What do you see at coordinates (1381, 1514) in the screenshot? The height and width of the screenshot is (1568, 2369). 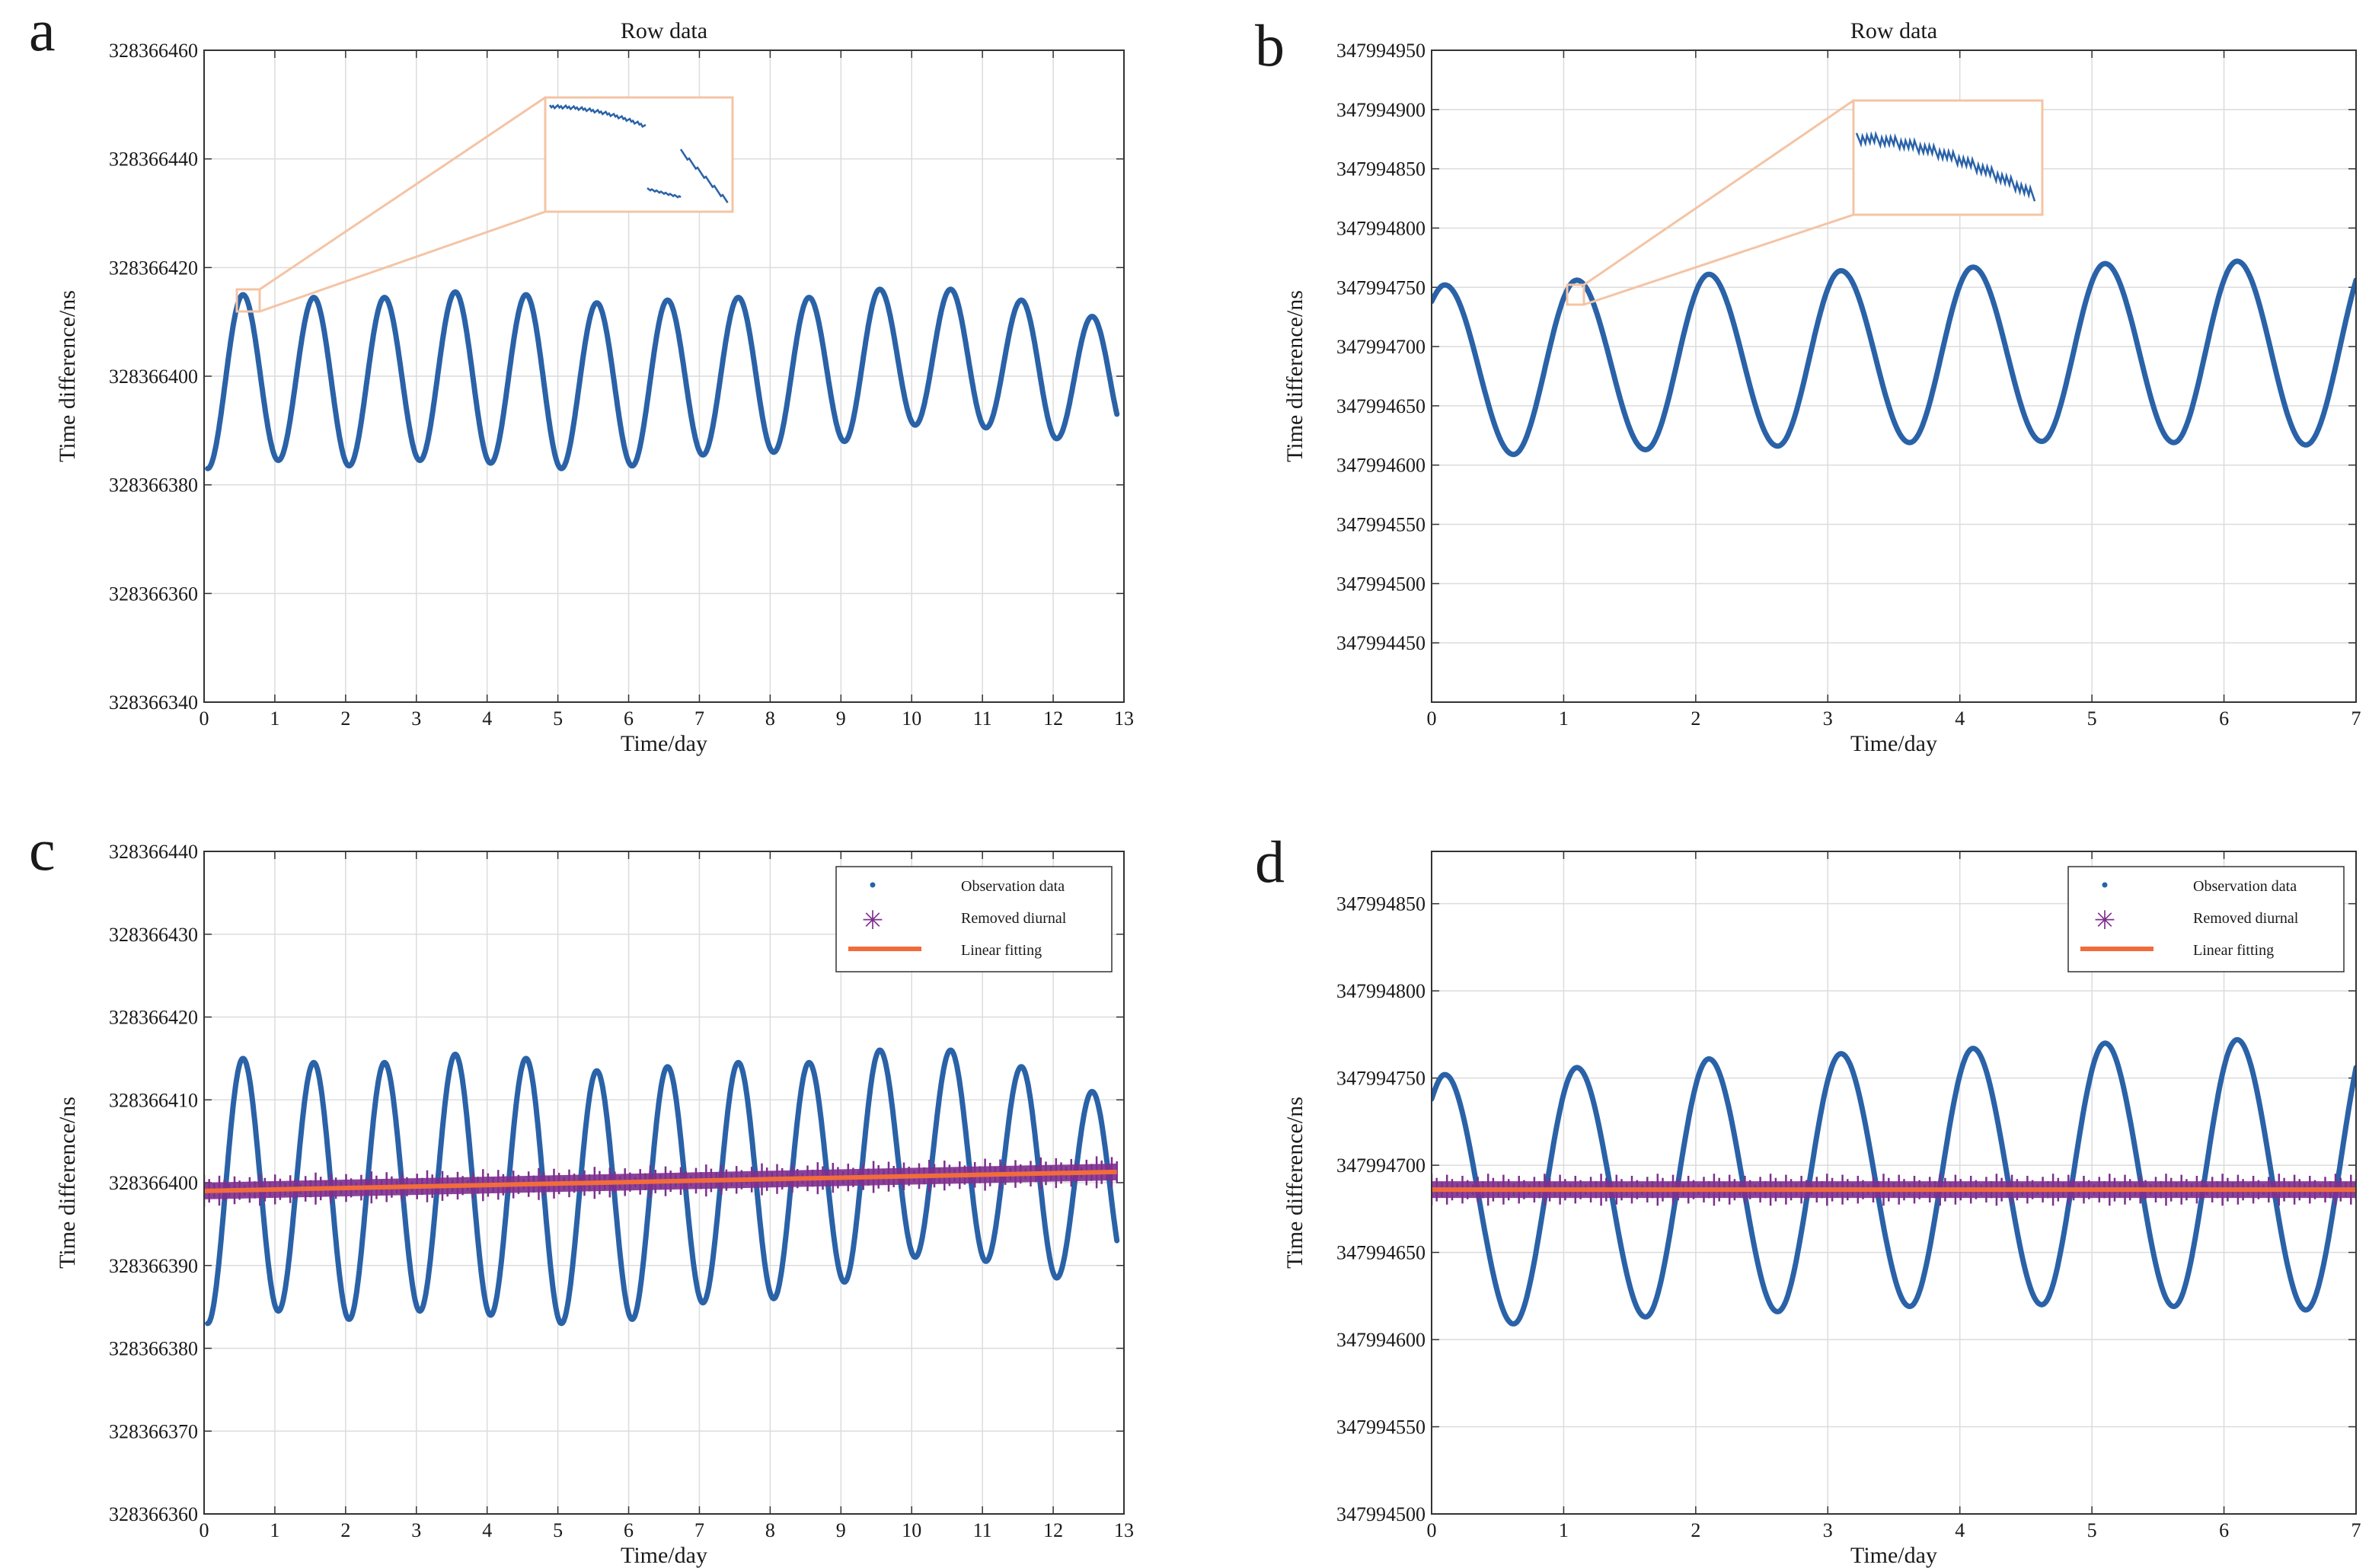 I see `y-tick-label: 347994500` at bounding box center [1381, 1514].